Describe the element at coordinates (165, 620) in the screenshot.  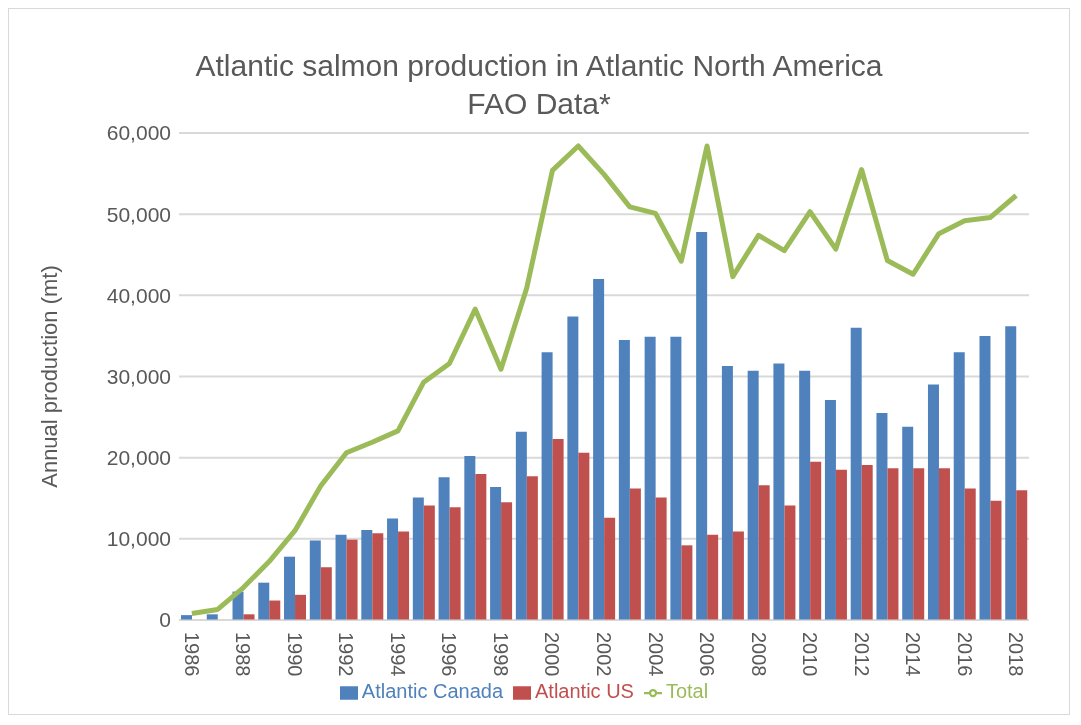
I see `y-tick-label: 0` at that location.